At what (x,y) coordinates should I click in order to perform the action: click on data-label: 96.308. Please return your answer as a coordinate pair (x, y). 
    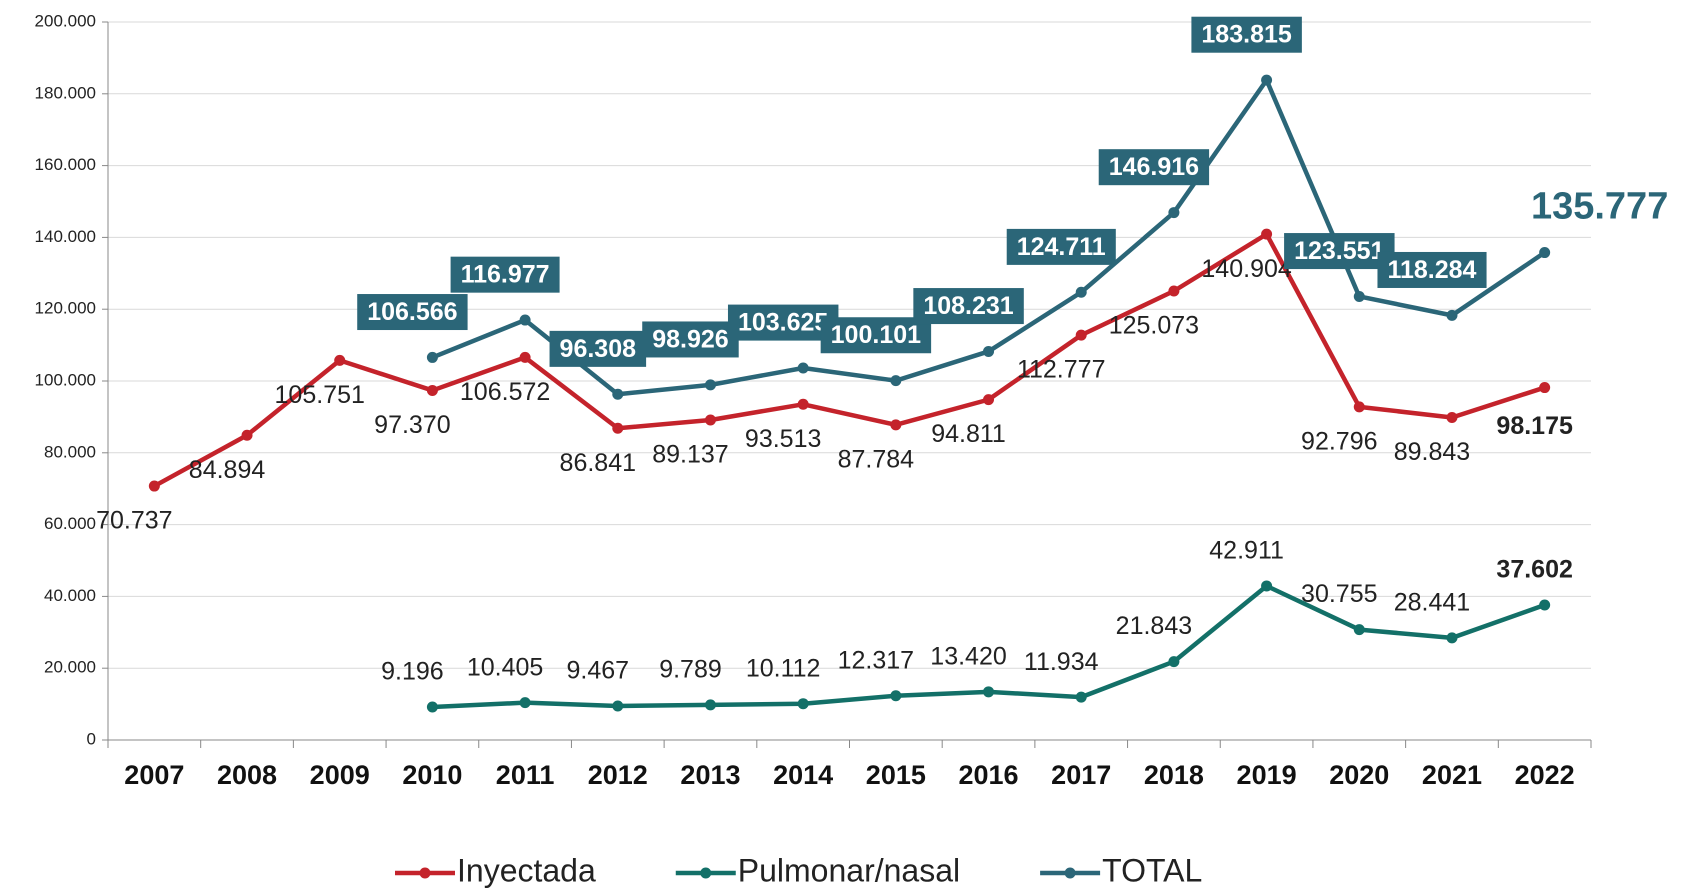
    Looking at the image, I should click on (598, 349).